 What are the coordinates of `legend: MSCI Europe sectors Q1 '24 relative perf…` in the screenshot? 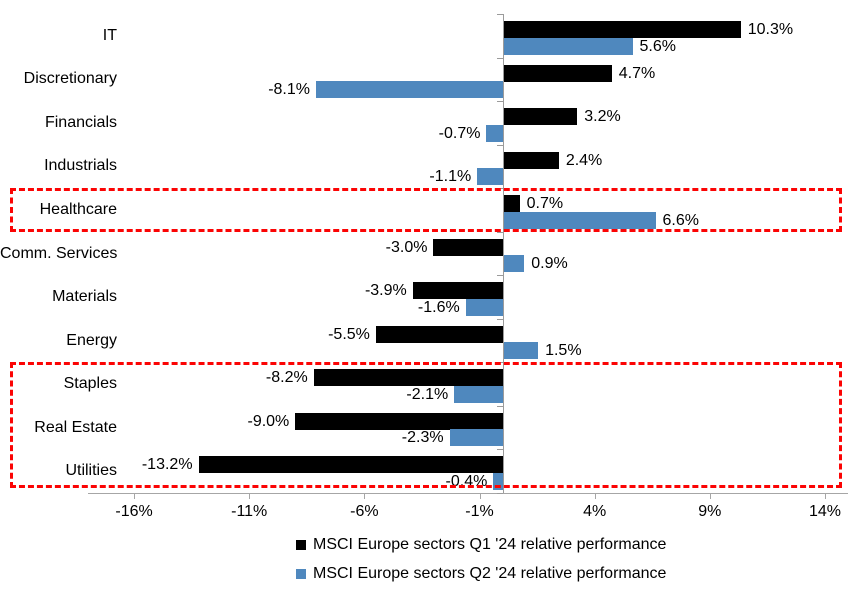 It's located at (481, 563).